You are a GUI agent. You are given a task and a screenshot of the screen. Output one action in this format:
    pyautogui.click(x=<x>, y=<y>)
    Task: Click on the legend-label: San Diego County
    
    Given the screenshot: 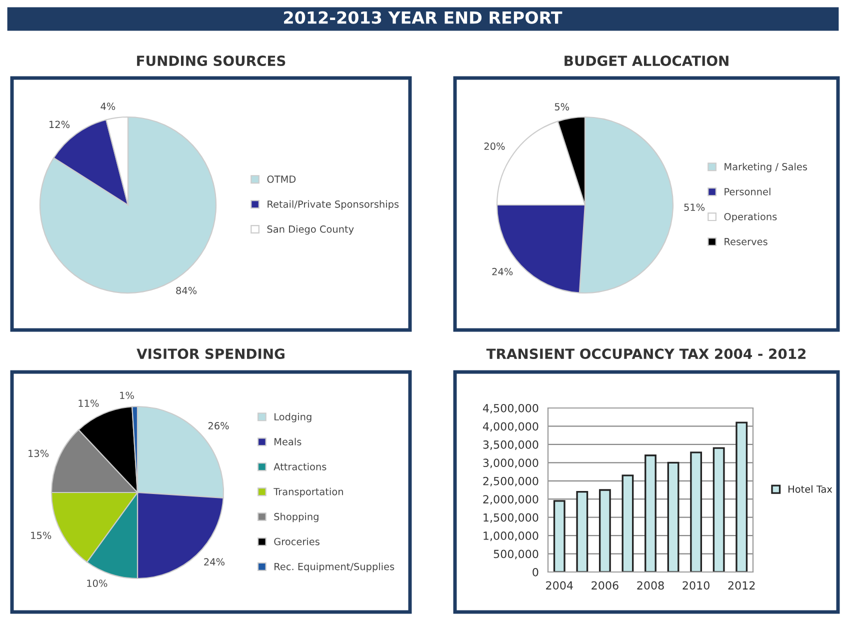 What is the action you would take?
    pyautogui.click(x=310, y=230)
    